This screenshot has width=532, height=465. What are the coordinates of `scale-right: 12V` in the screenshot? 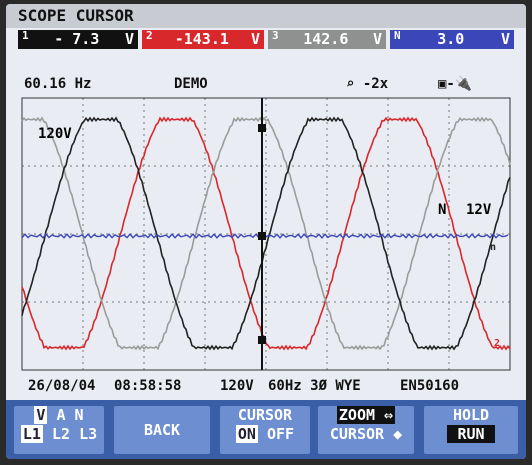 It's located at (479, 210).